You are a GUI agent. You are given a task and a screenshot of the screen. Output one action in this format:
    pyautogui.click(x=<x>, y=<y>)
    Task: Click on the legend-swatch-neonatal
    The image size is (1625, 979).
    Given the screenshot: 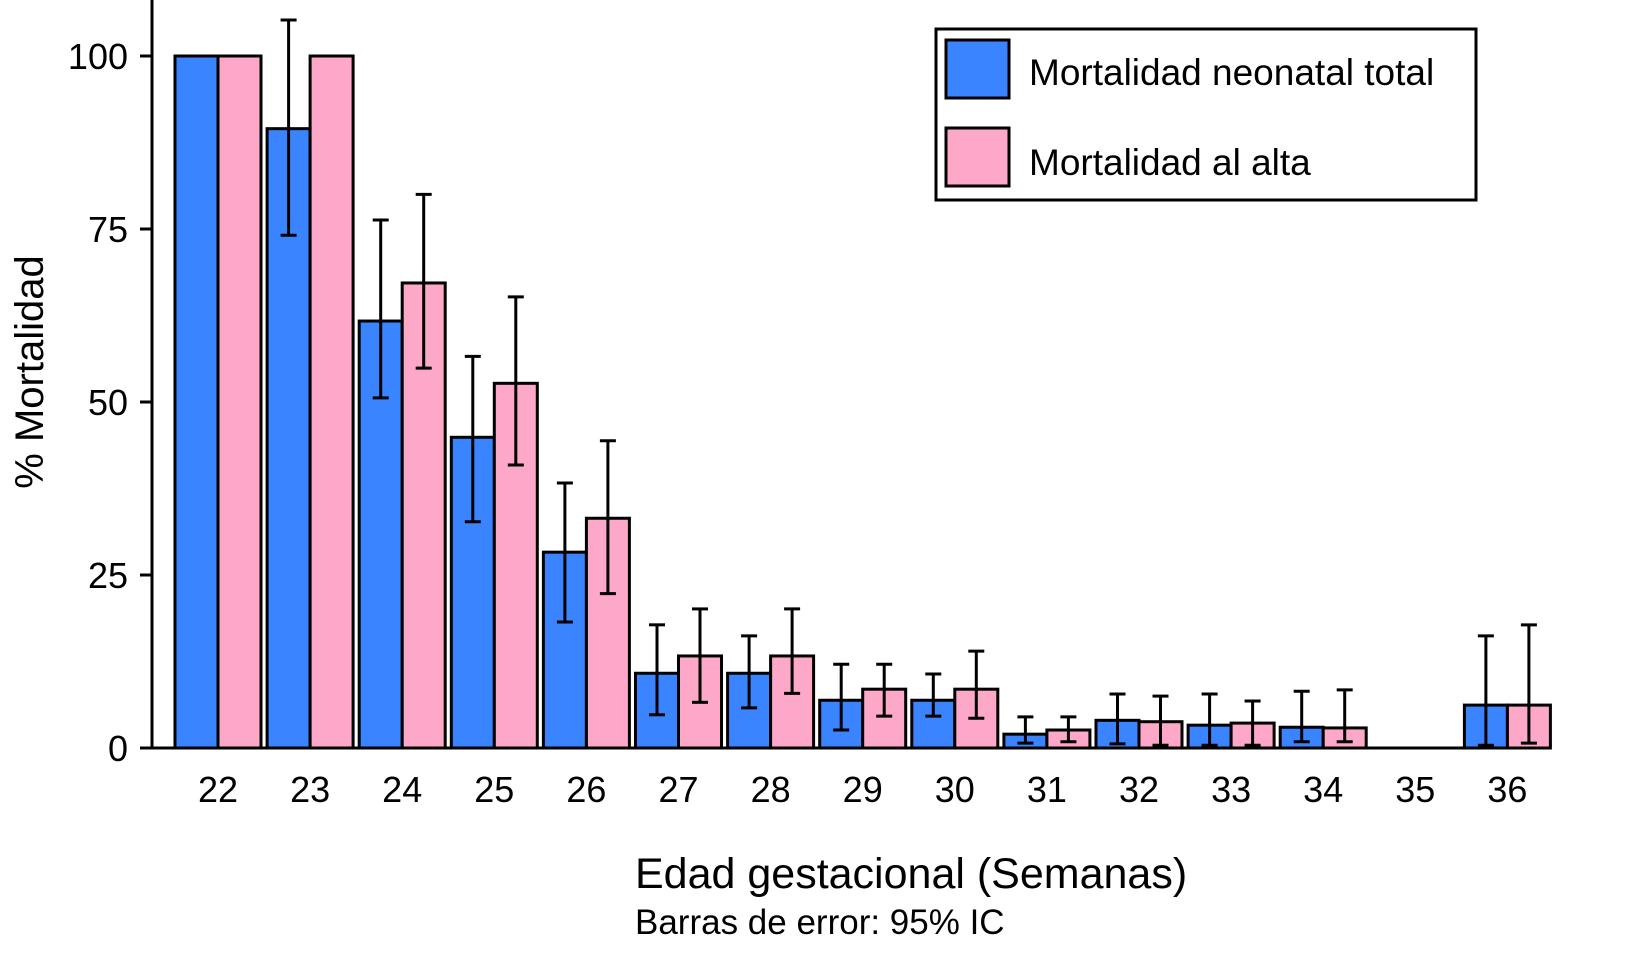 What is the action you would take?
    pyautogui.click(x=977, y=69)
    